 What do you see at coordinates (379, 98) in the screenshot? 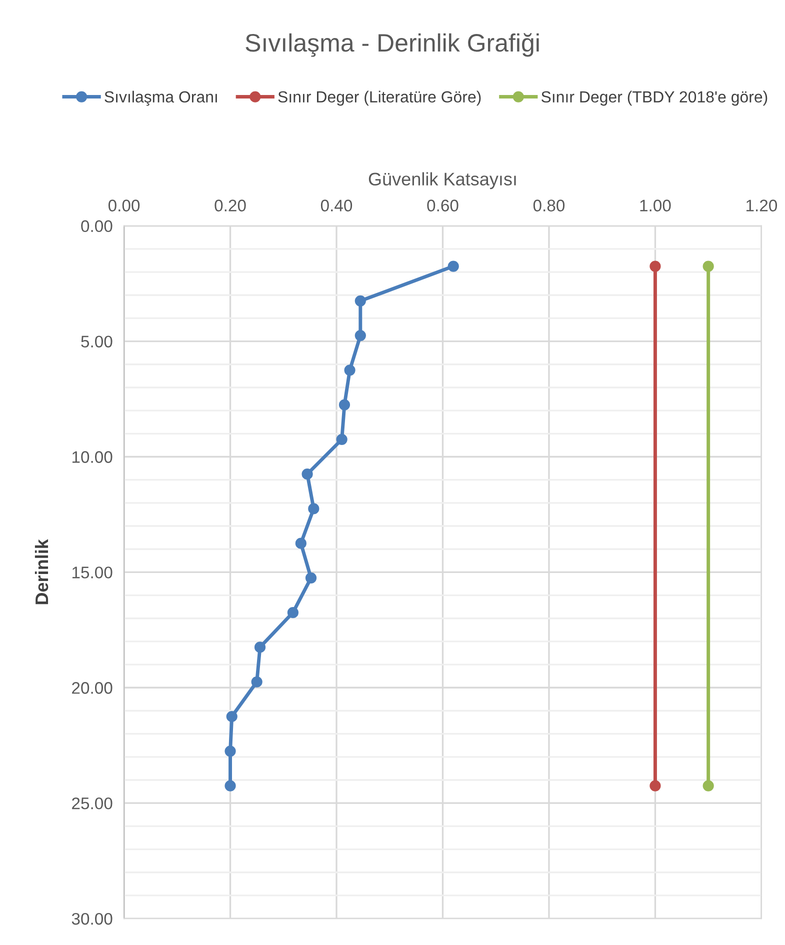
I see `legend-label: Sınır Deger (Literatüre Göre)` at bounding box center [379, 98].